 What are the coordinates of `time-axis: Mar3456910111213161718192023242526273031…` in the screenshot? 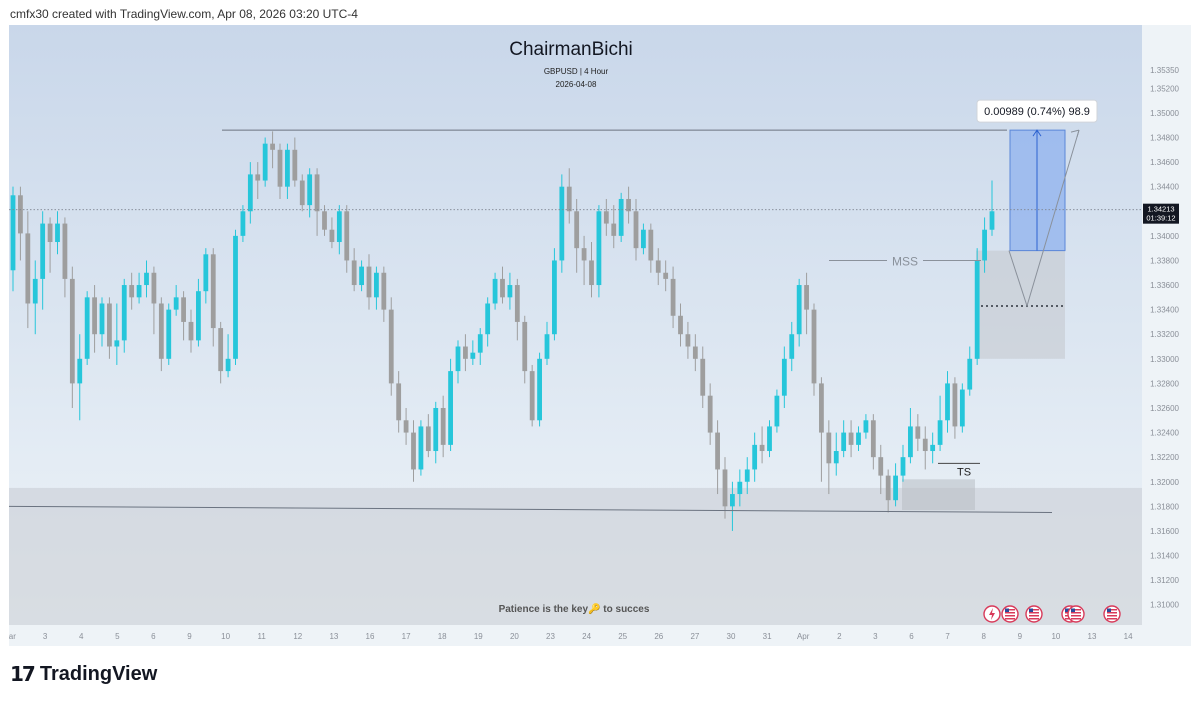 It's located at (567, 636).